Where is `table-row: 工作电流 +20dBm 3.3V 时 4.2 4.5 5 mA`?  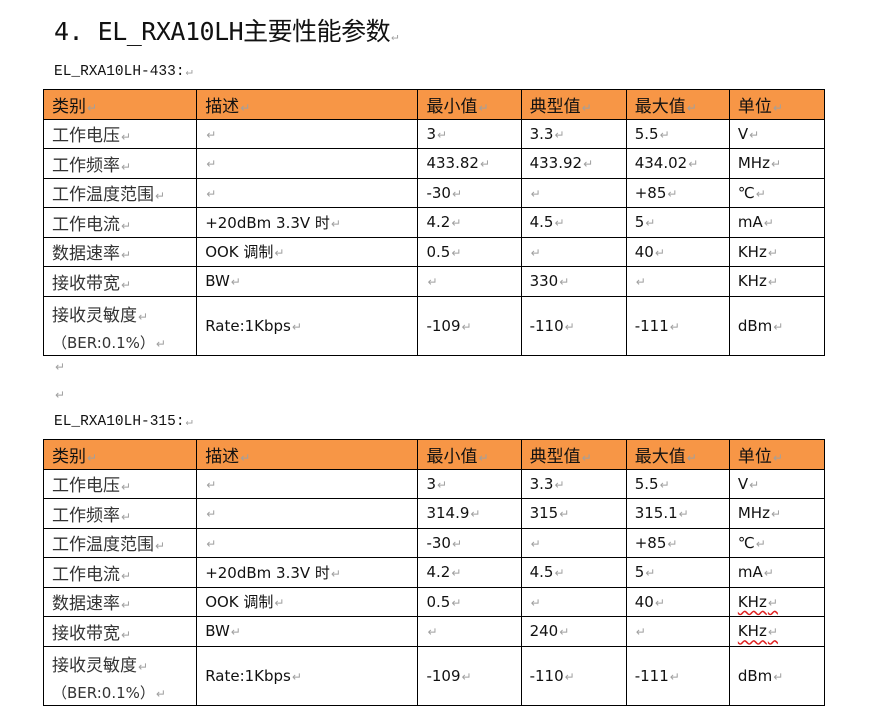
table-row: 工作电流 +20dBm 3.3V 时 4.2 4.5 5 mA is located at coordinates (434, 222).